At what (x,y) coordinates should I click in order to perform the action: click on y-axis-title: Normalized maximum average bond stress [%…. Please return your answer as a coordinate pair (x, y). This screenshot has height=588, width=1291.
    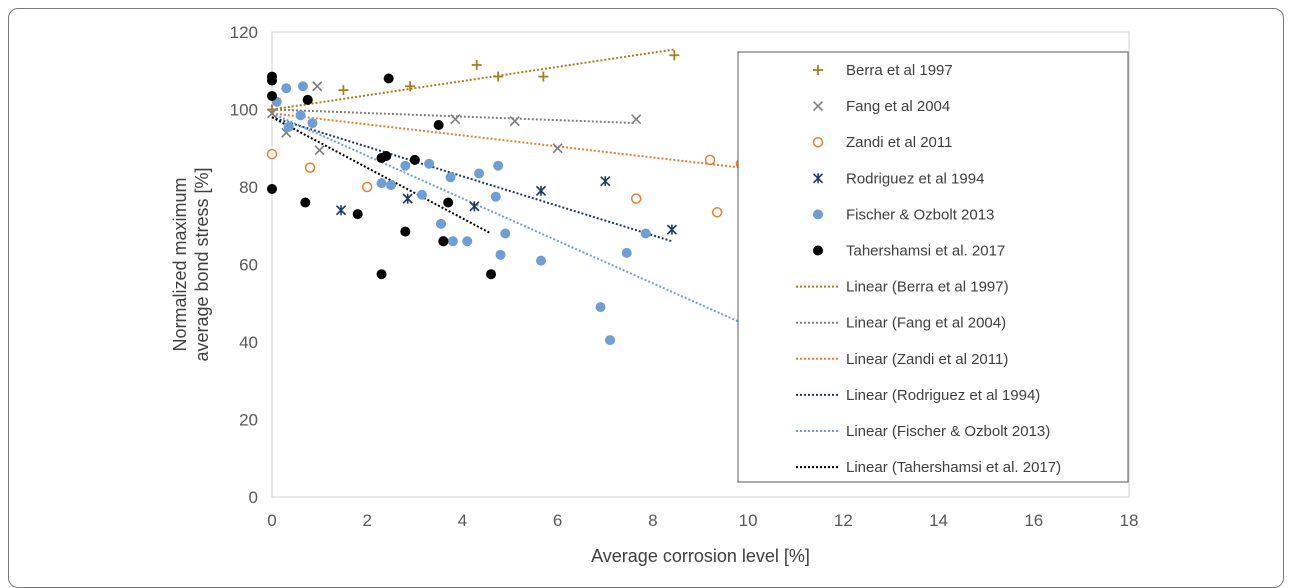
    Looking at the image, I should click on (191, 264).